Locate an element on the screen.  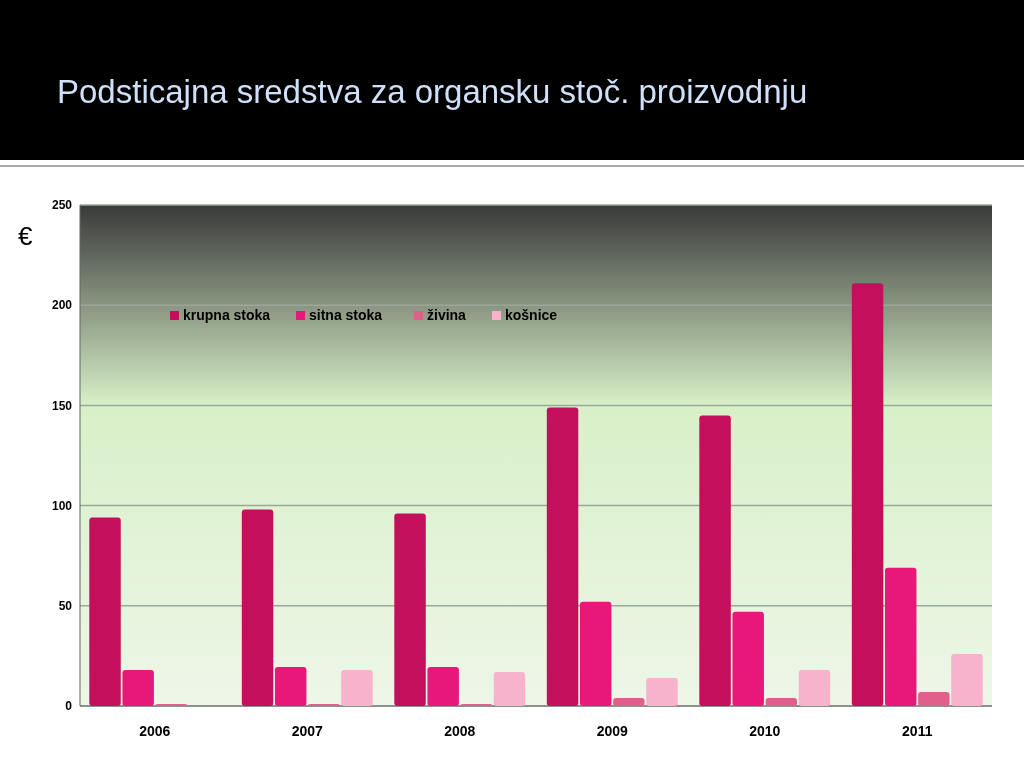
legend-label: krupna stoka is located at coordinates (227, 315).